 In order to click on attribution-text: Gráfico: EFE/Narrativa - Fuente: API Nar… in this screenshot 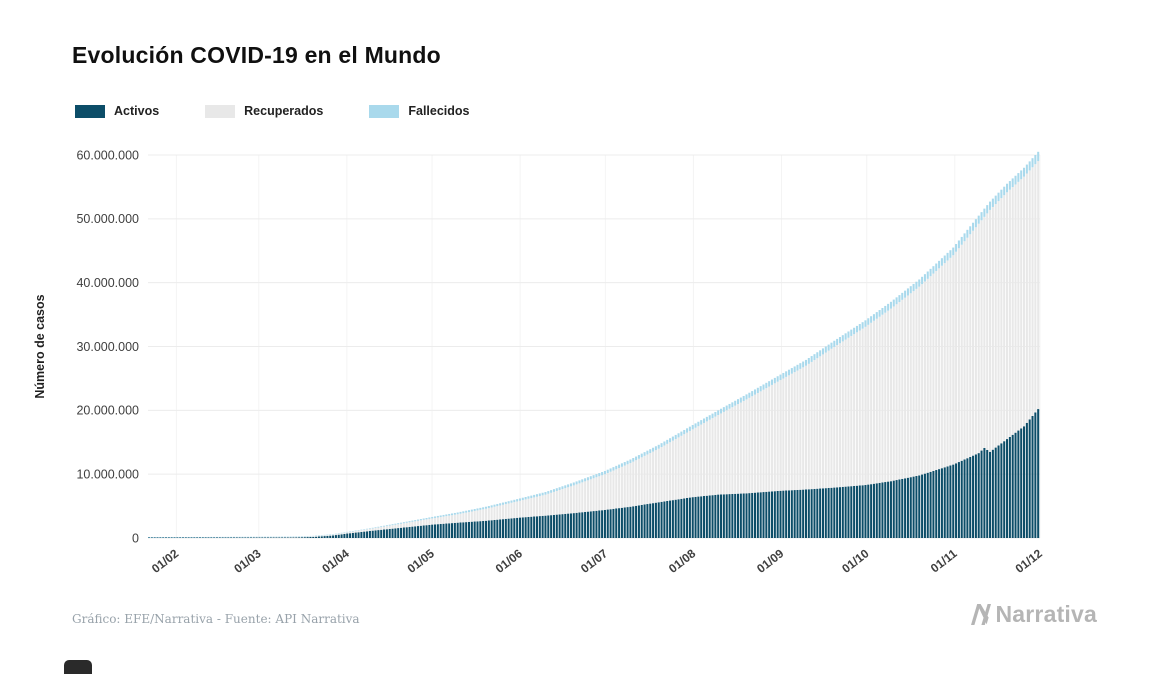, I will do `click(216, 619)`.